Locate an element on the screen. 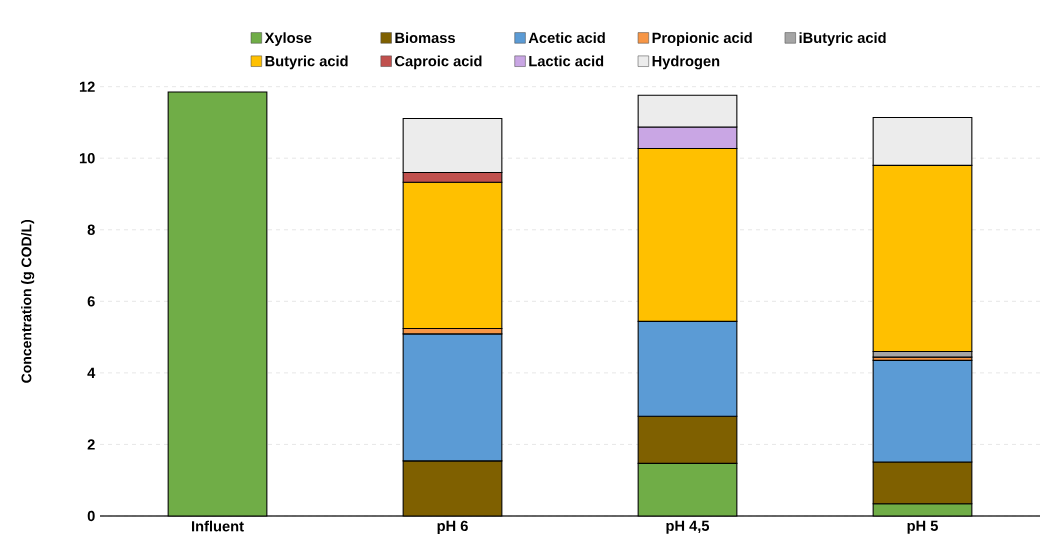  y-tick-label: 4 is located at coordinates (91, 372).